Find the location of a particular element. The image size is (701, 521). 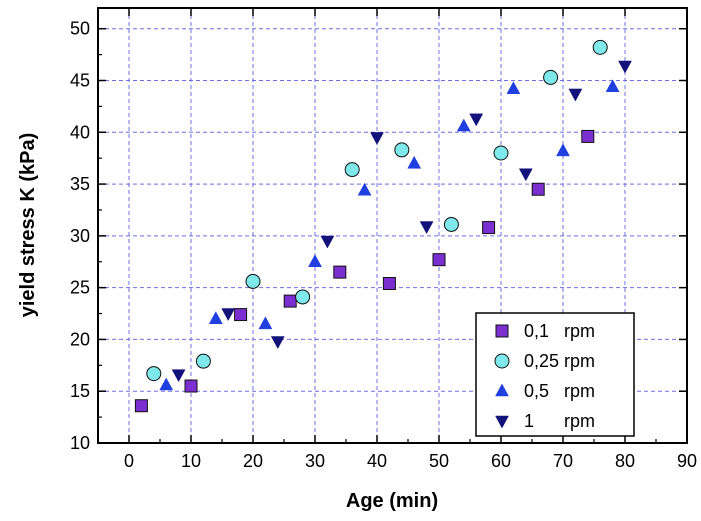

y-tick-label: 35 is located at coordinates (80, 184).